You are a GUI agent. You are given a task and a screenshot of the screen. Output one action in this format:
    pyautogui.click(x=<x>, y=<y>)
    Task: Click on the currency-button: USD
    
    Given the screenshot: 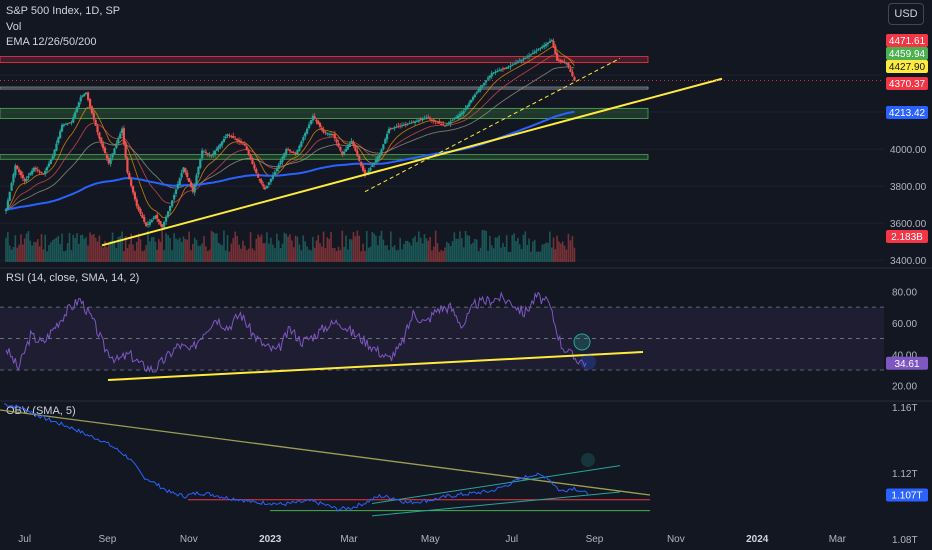 What is the action you would take?
    pyautogui.click(x=906, y=14)
    